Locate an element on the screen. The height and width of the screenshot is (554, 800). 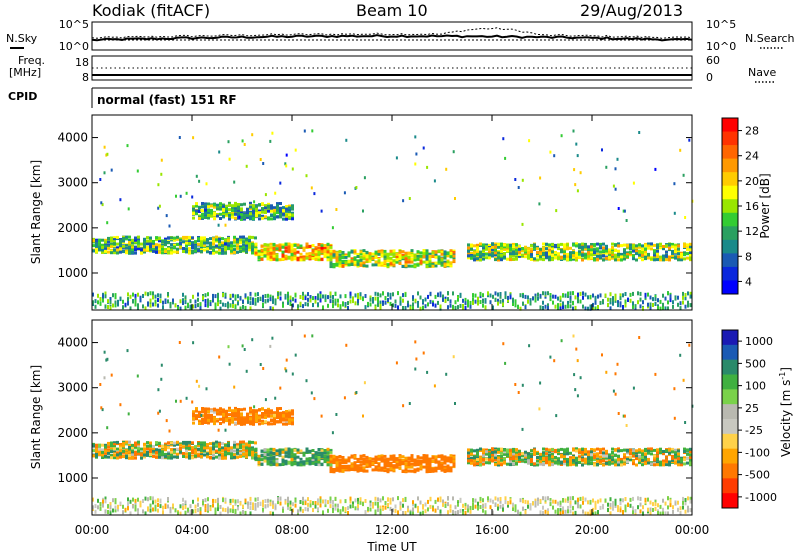
colorbar-tick: 24 is located at coordinates (752, 156).